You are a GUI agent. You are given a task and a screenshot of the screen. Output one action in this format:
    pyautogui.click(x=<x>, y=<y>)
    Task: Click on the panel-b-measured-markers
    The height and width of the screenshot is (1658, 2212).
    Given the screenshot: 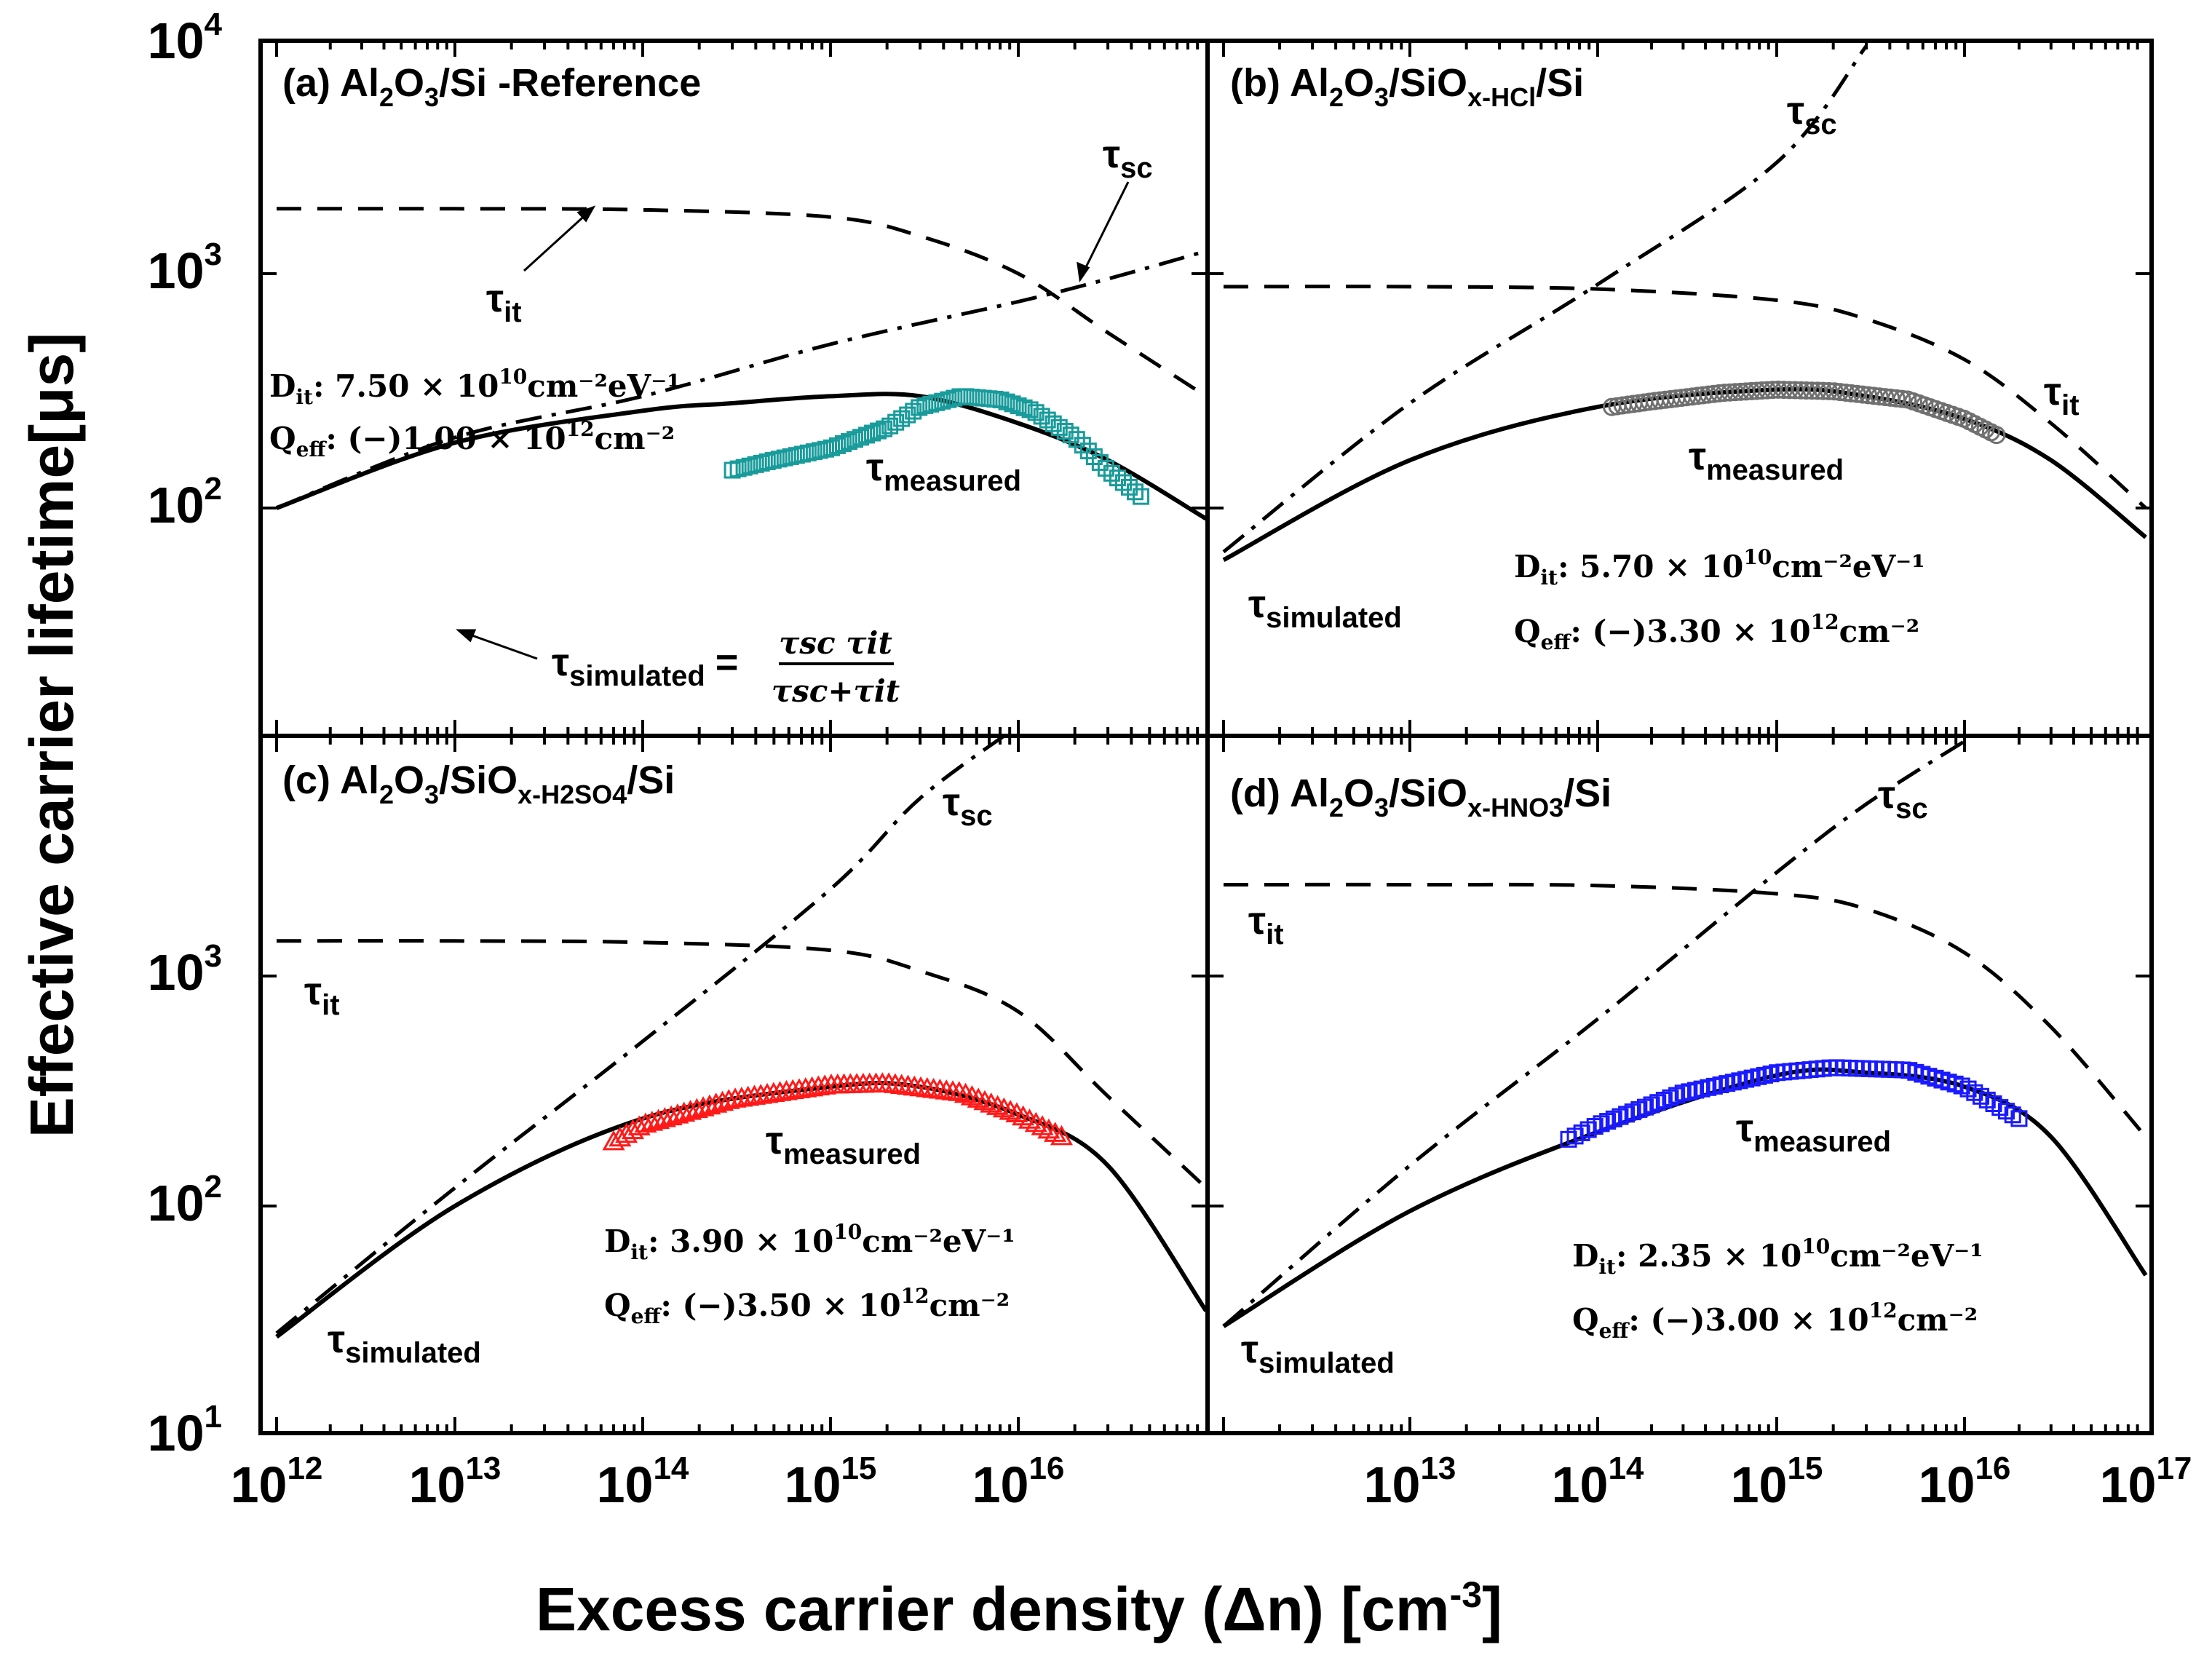 What is the action you would take?
    pyautogui.click(x=1804, y=413)
    